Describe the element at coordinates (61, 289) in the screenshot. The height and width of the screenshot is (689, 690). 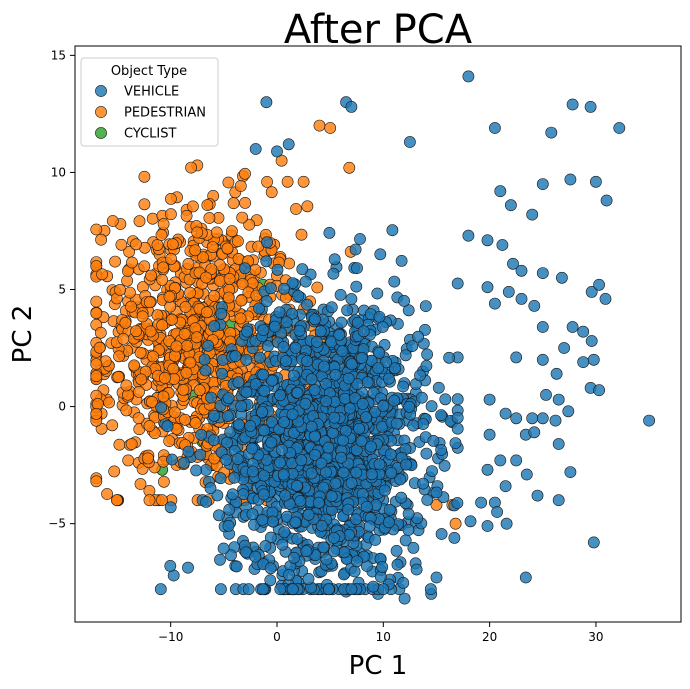
I see `y-axis-ticks: −5 0 5 10 15` at that location.